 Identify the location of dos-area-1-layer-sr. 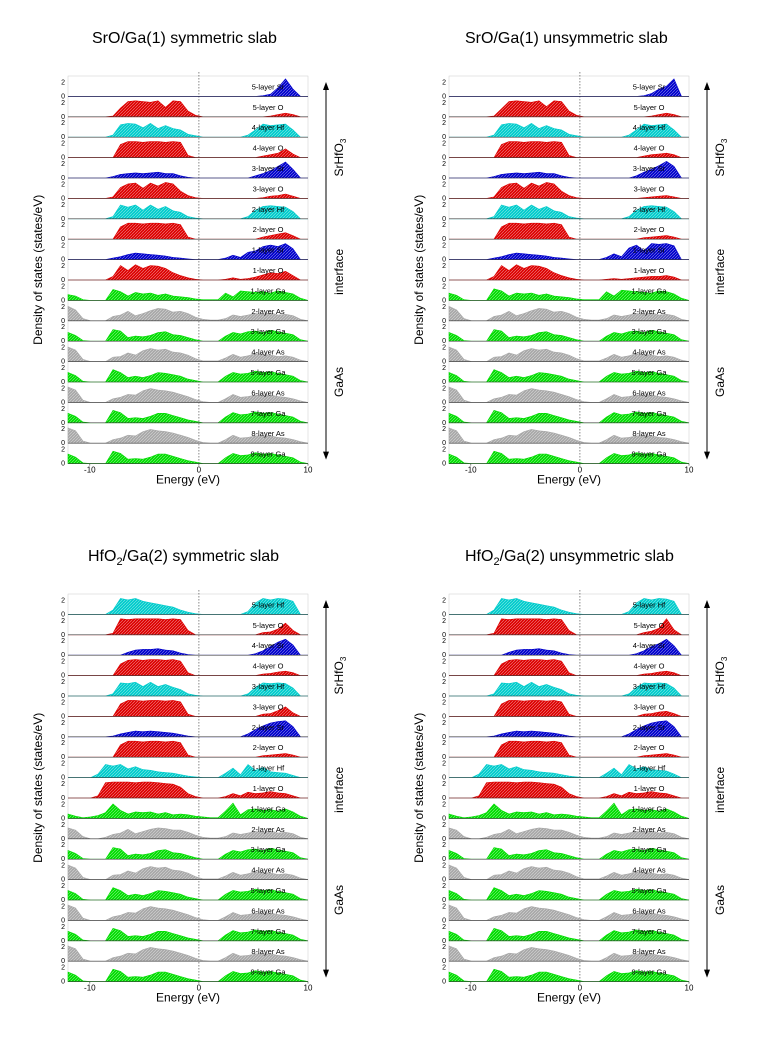
(569, 251).